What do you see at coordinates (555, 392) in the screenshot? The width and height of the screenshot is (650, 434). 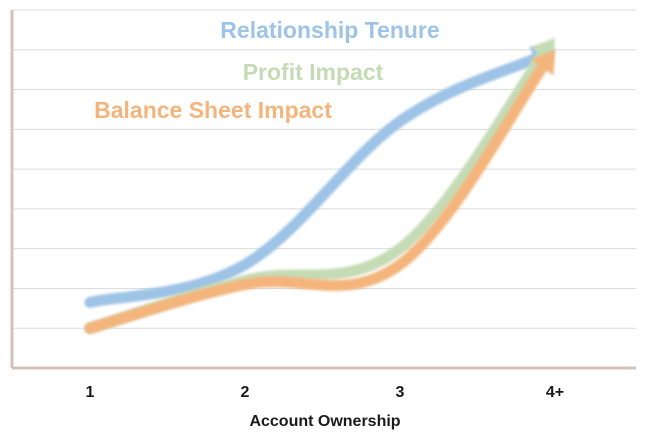 I see `x-tick-label: 4+` at bounding box center [555, 392].